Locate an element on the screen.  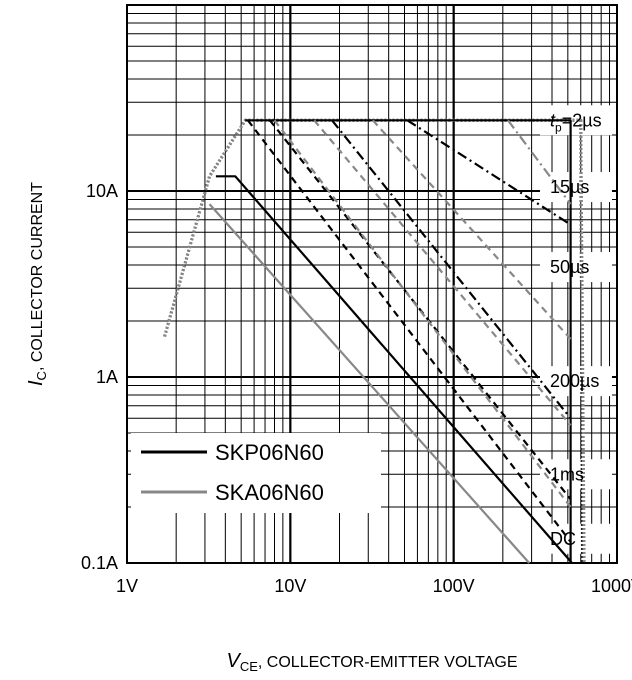
x-axis-title: VCE, COLLECTOR-EMITTER VOLTAGE is located at coordinates (372, 662).